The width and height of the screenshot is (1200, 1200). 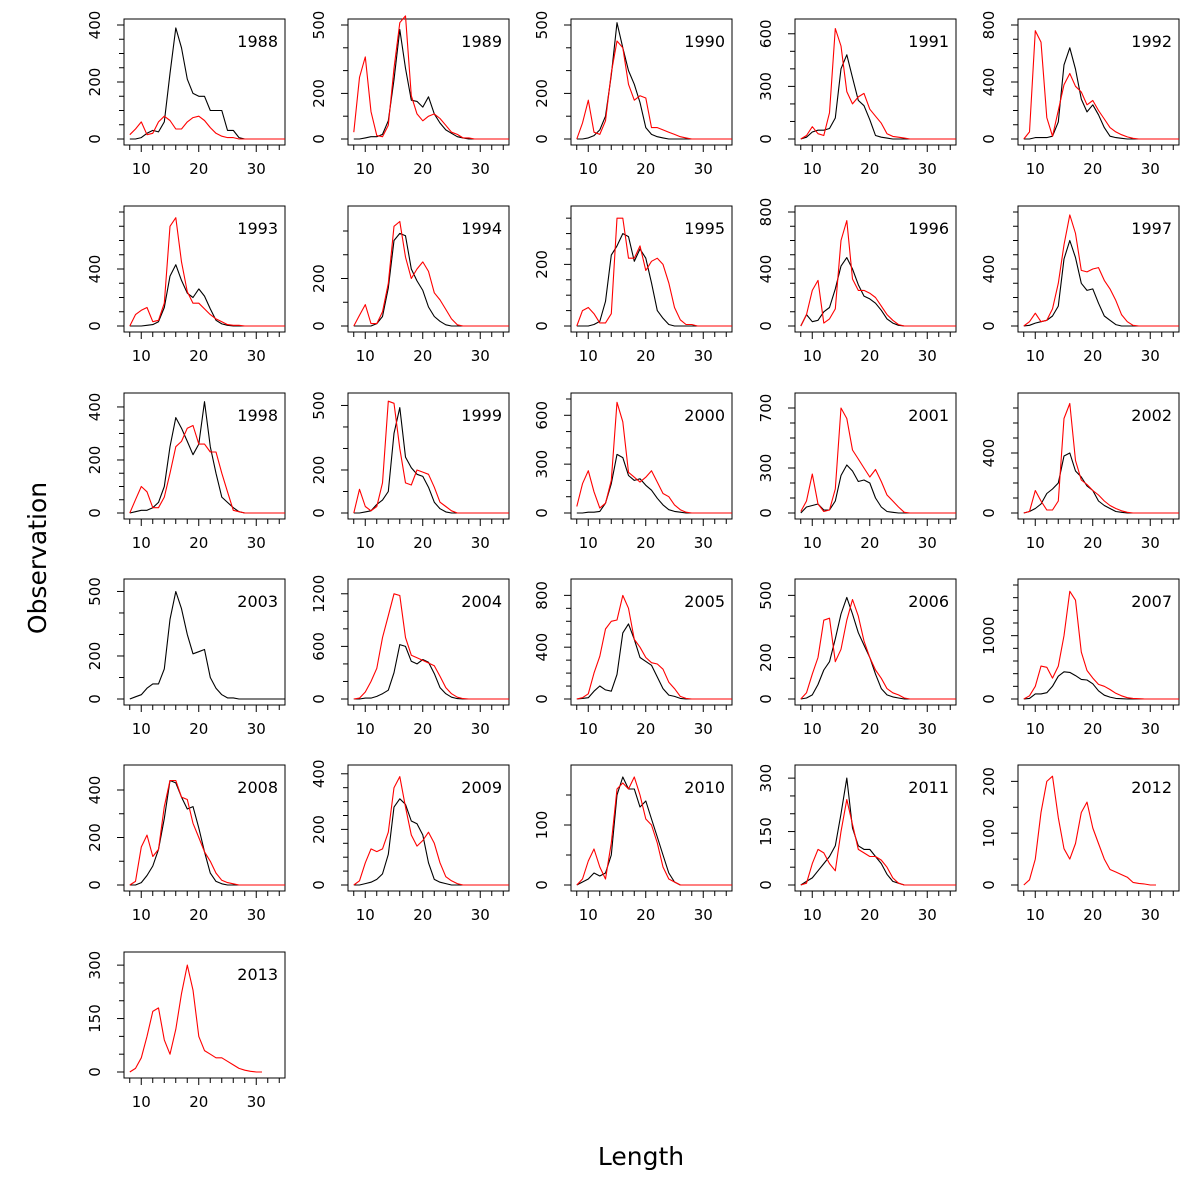 I want to click on panel-title: 1997, so click(x=1151, y=228).